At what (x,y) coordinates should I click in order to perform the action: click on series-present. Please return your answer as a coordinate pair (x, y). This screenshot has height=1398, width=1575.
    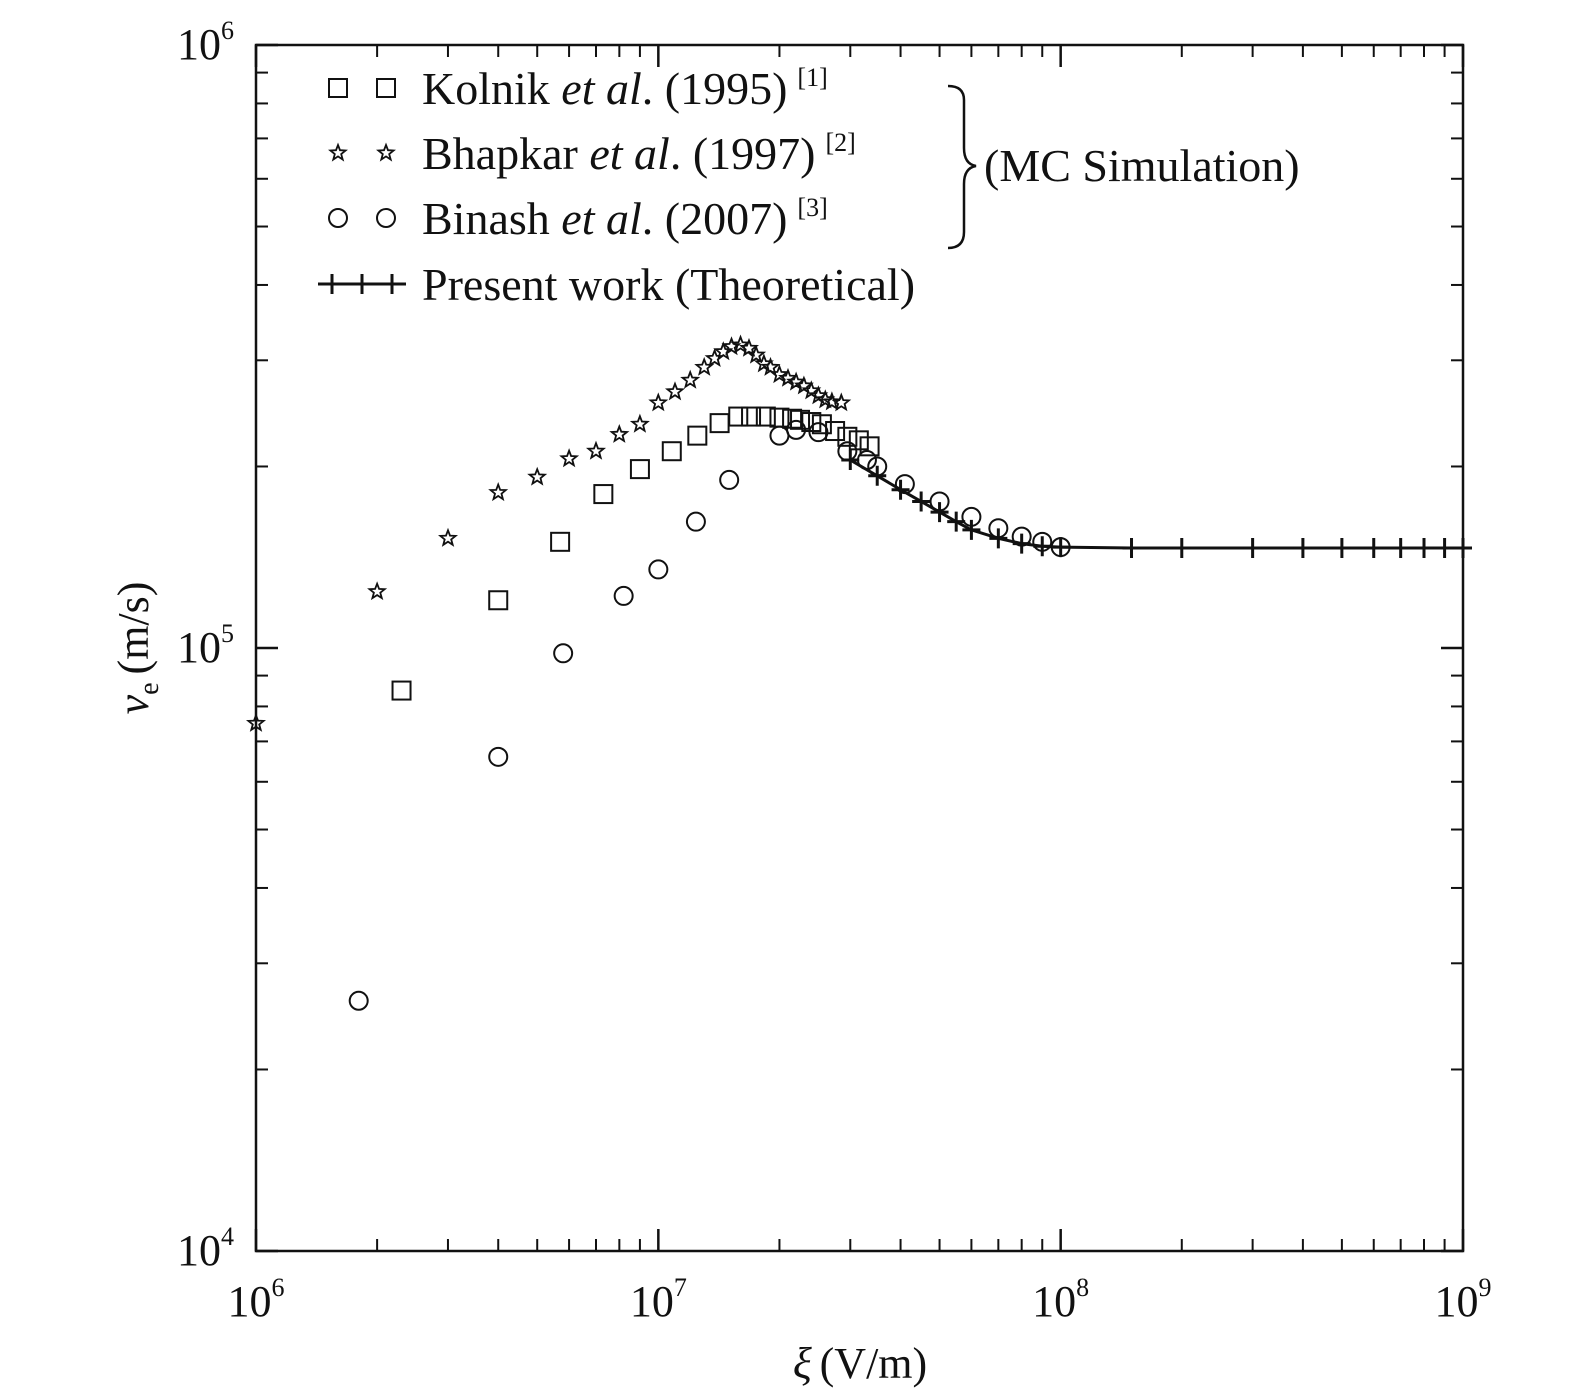
    Looking at the image, I should click on (1156, 504).